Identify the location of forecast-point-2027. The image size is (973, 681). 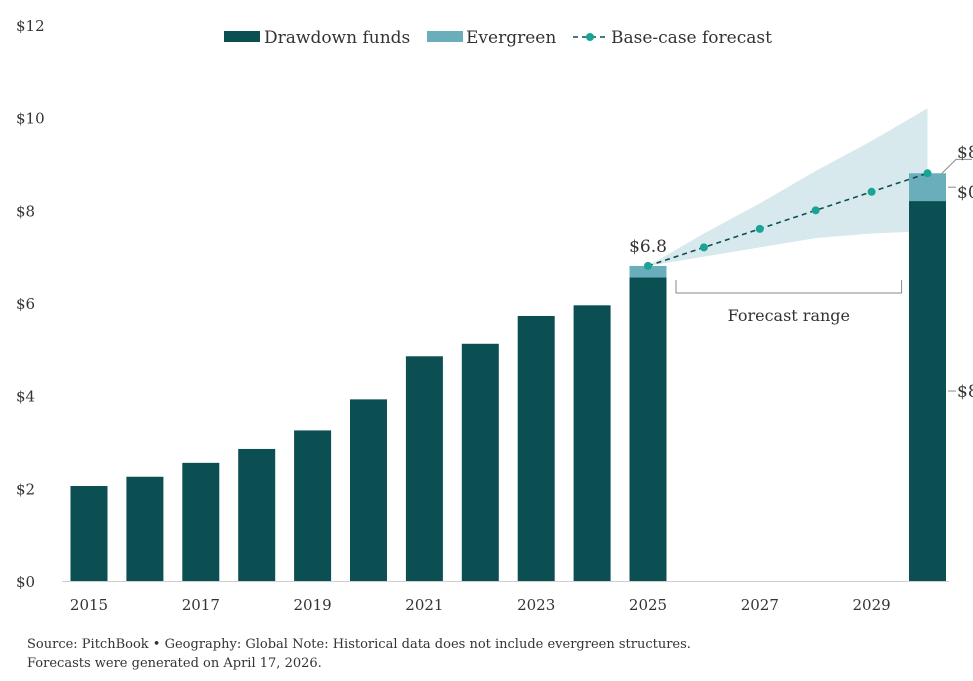
(759, 228).